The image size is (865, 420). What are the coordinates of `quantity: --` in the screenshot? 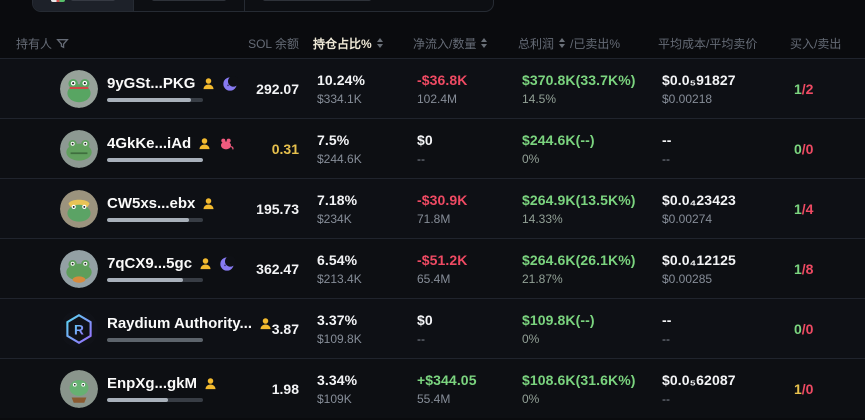 It's located at (421, 338).